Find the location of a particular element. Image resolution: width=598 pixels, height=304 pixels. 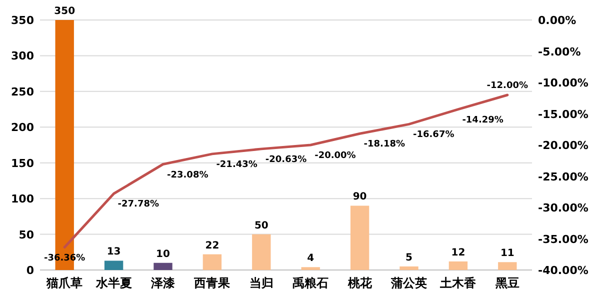

y-tick-label: 150 is located at coordinates (22, 163).